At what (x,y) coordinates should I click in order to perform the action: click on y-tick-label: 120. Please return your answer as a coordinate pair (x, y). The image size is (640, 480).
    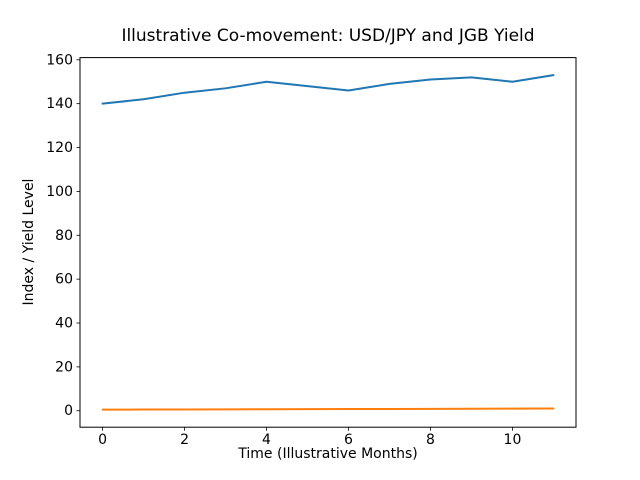
    Looking at the image, I should click on (59, 148).